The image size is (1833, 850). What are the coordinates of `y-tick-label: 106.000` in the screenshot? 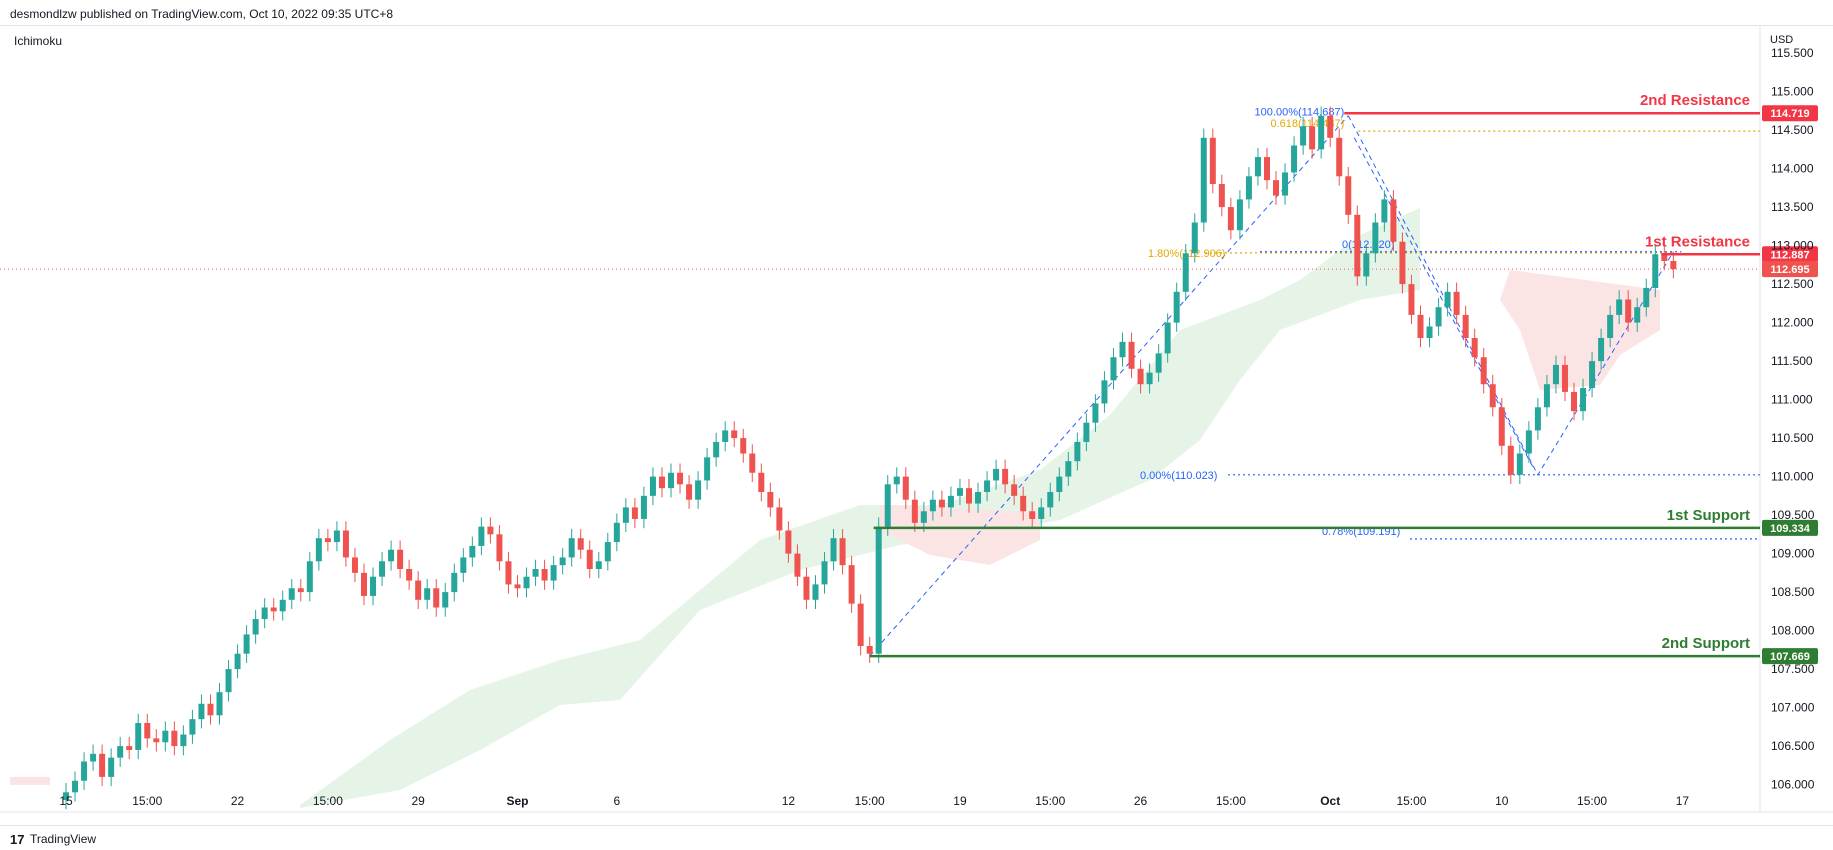 It's located at (1793, 785).